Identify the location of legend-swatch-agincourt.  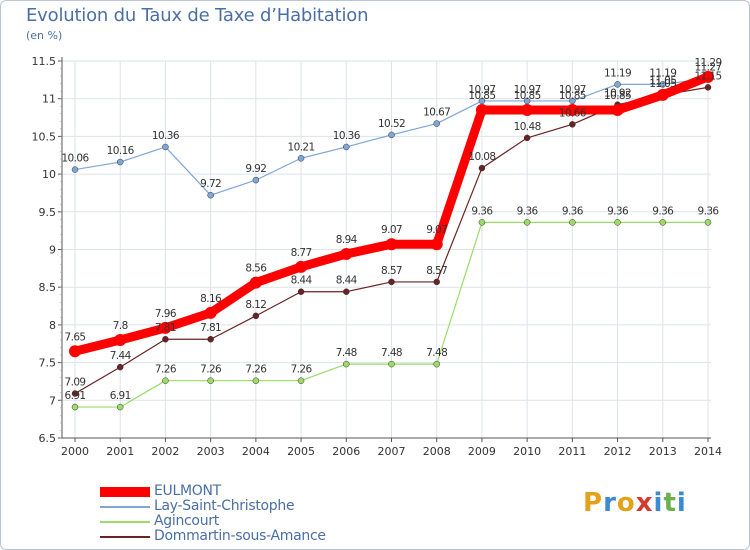
(125, 522).